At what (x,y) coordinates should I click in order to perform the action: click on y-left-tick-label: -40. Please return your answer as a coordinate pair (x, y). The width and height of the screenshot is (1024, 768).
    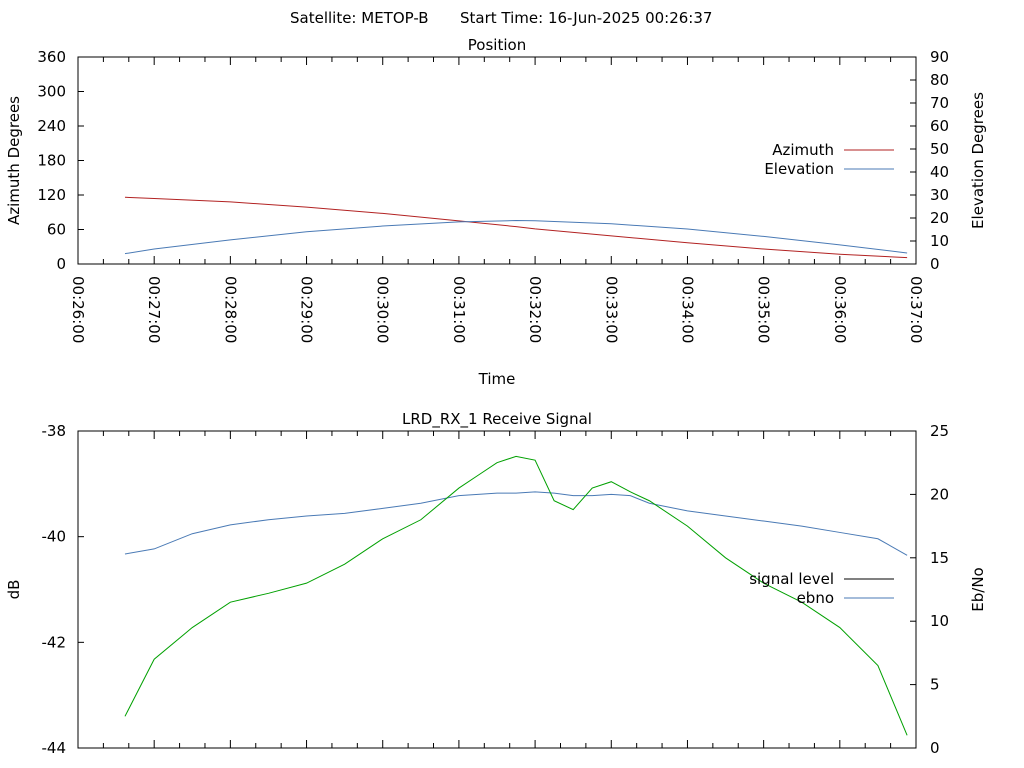
    Looking at the image, I should click on (54, 537).